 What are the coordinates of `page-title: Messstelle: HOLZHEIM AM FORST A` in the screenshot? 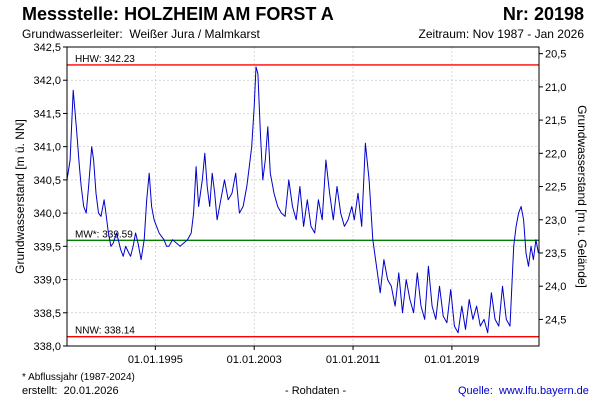 It's located at (178, 14).